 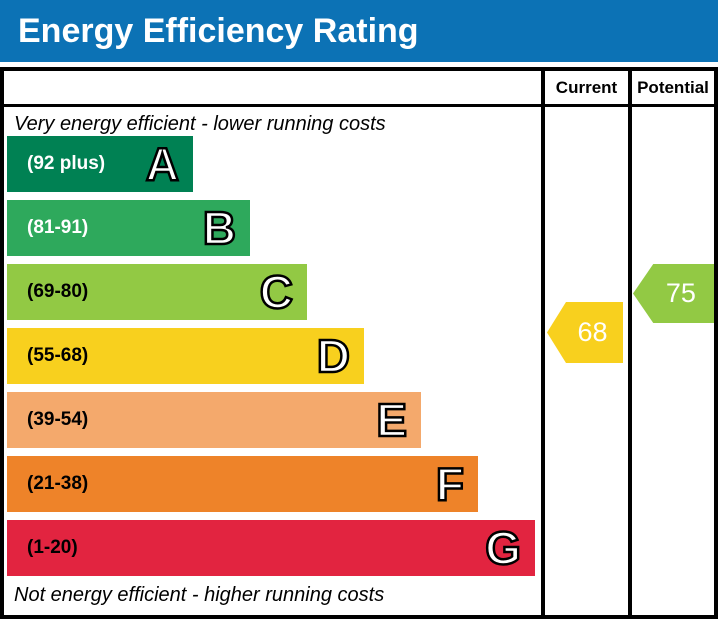 I want to click on band-bar-c: (69-80) C, so click(x=157, y=292).